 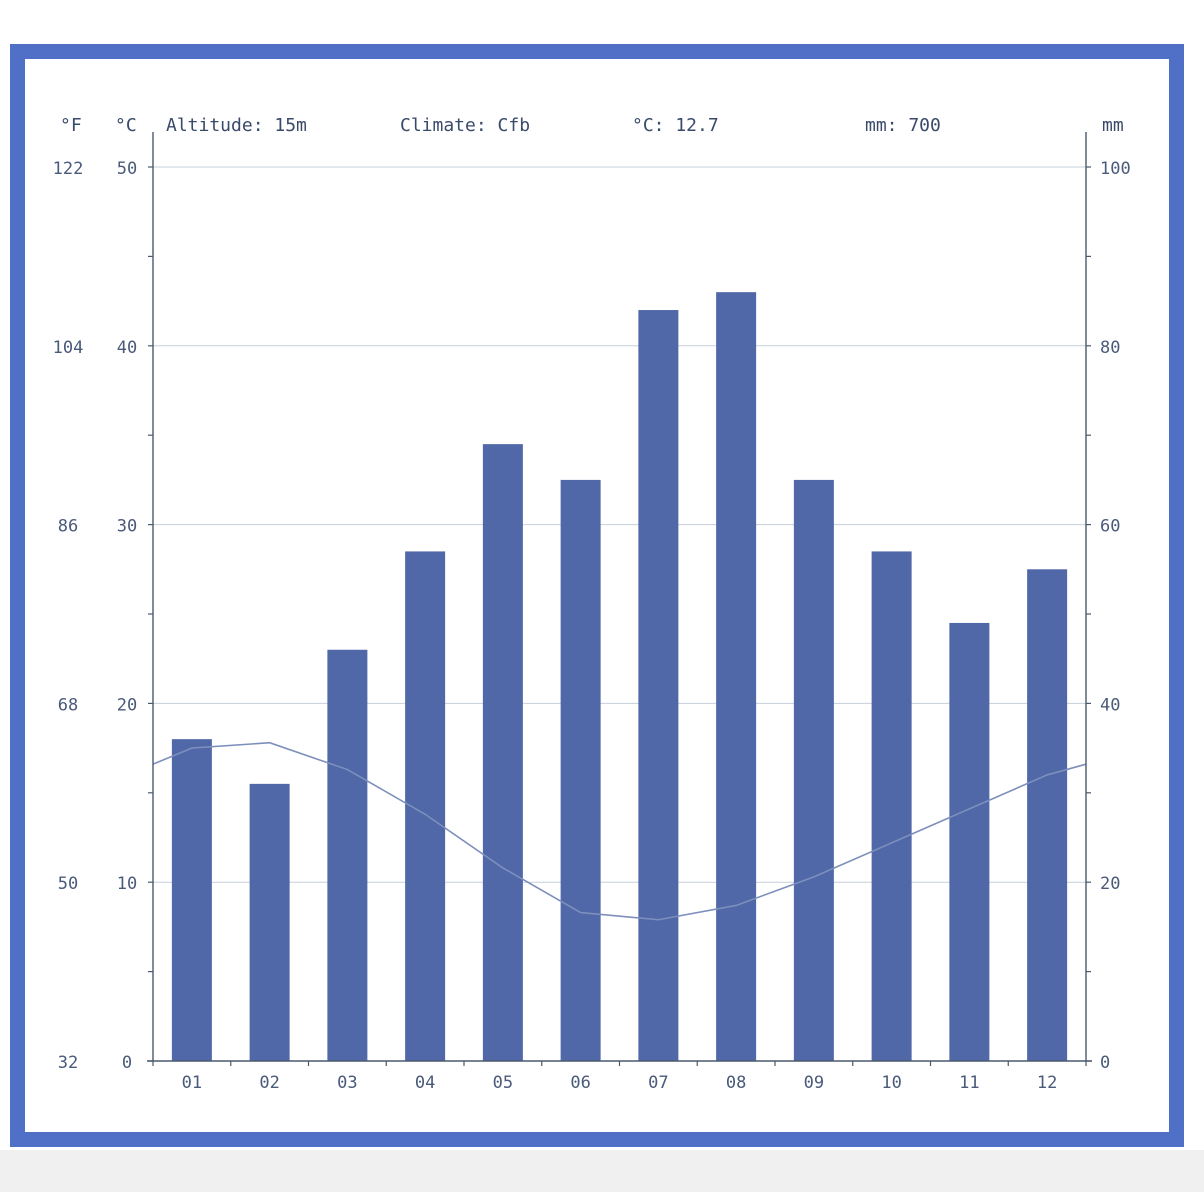 I want to click on fahrenheit-unit-label: °F, so click(x=71, y=125).